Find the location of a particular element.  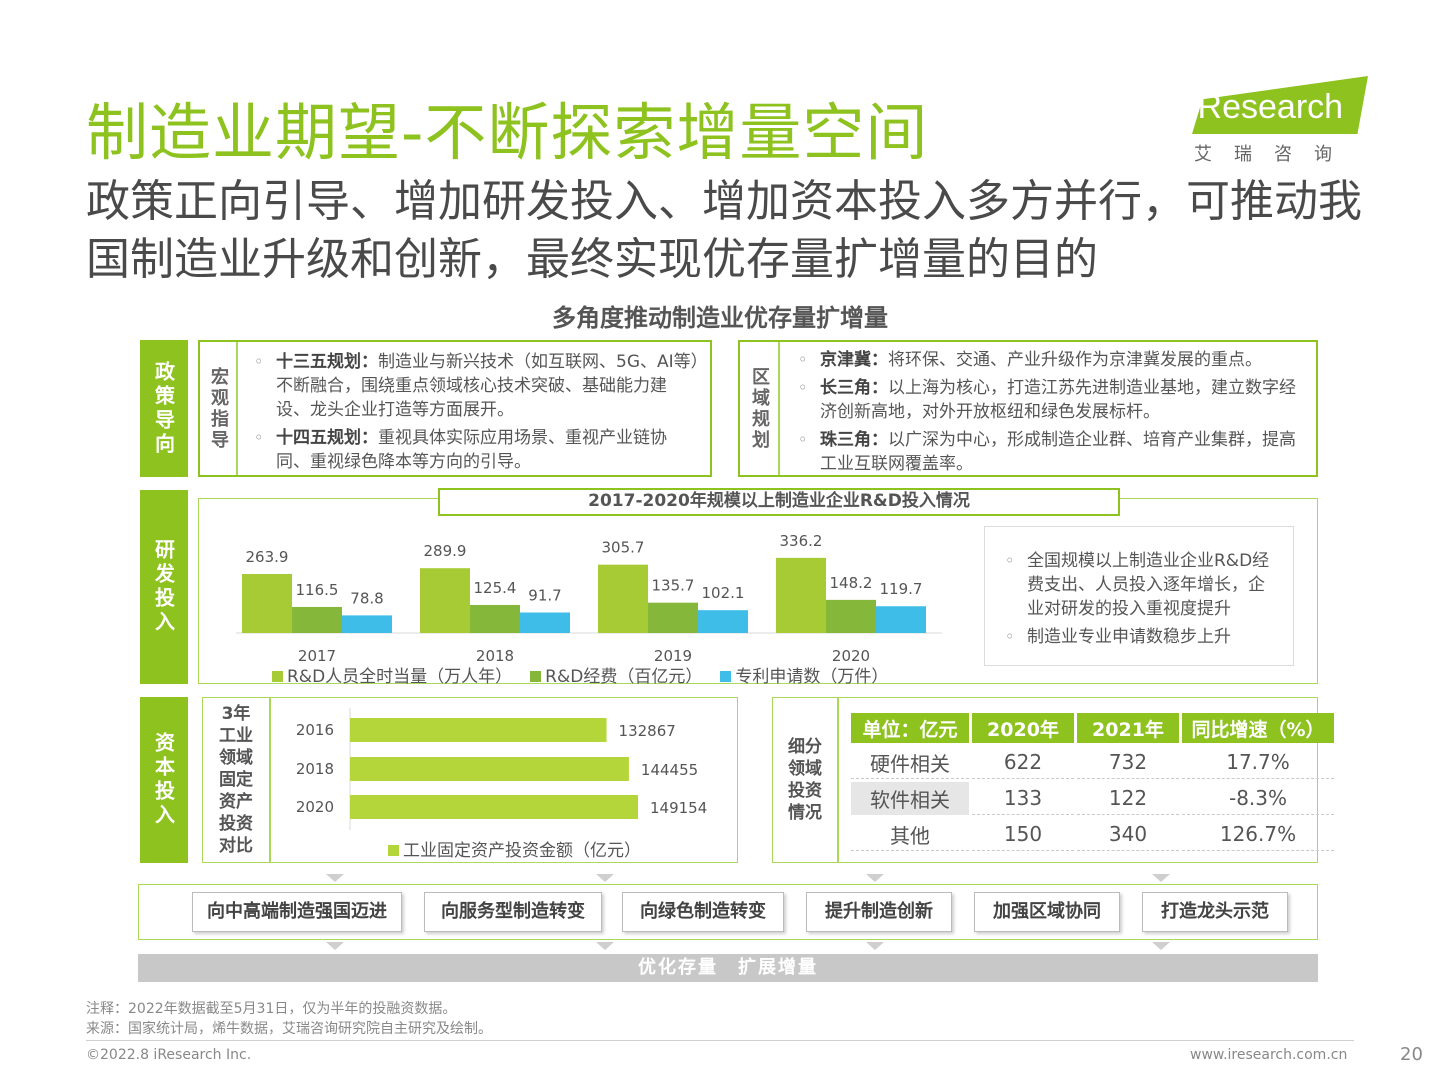

table-cell: 其他 is located at coordinates (910, 834).